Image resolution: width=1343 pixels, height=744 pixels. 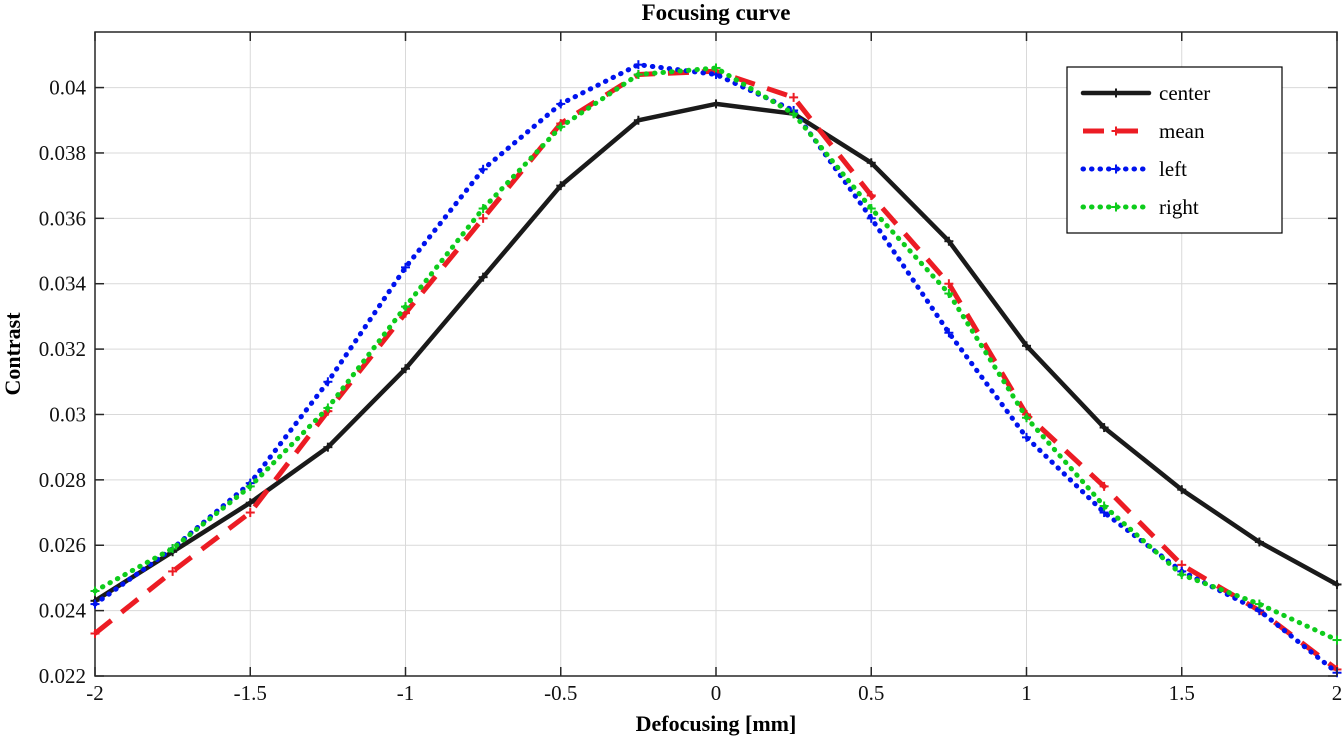 I want to click on y-tick-label: 0.028, so click(x=62, y=480).